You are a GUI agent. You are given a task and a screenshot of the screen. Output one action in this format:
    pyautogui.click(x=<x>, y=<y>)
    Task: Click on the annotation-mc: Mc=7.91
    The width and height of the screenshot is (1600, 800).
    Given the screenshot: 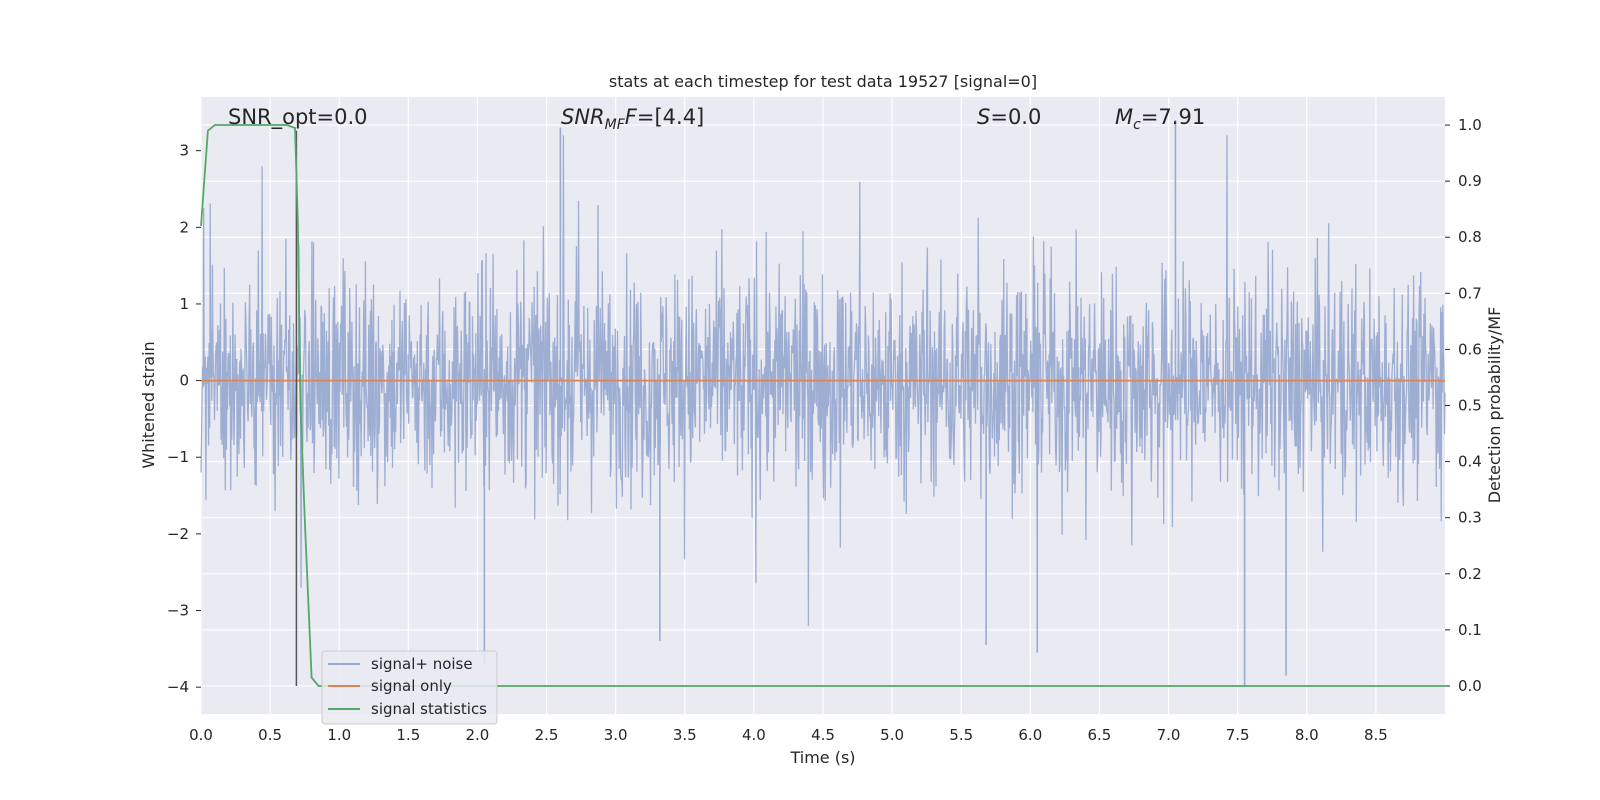 What is the action you would take?
    pyautogui.click(x=1160, y=119)
    